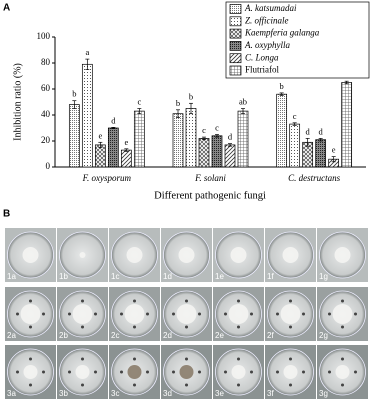 The image size is (371, 400). Describe the element at coordinates (115, 393) in the screenshot. I see `photo-label: 3c` at that location.